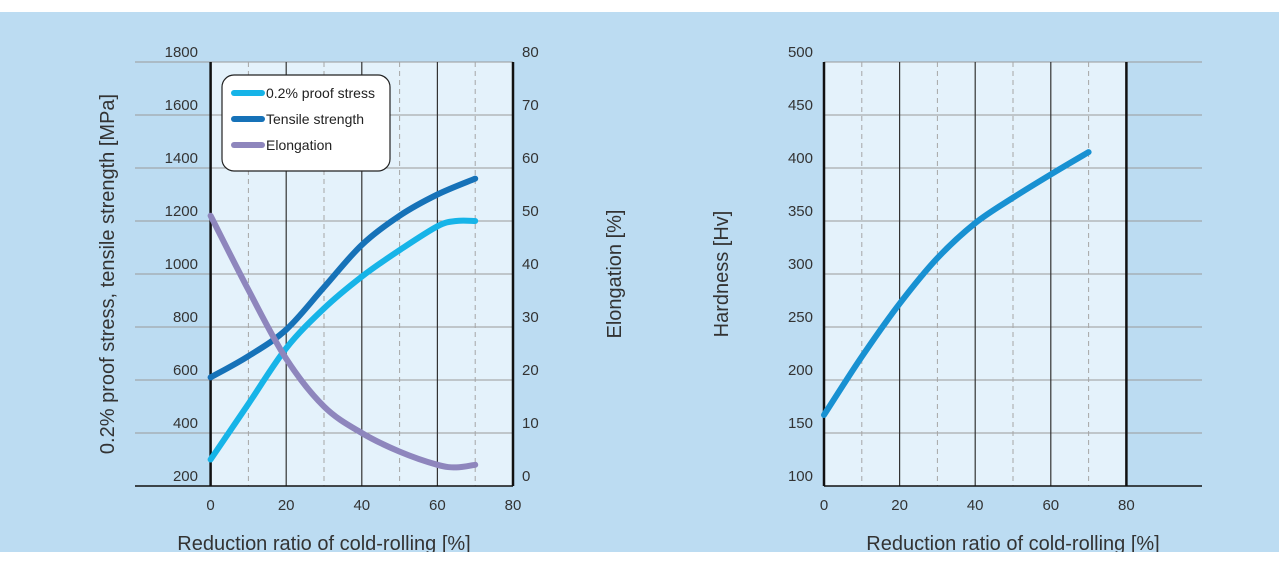  What do you see at coordinates (615, 274) in the screenshot?
I see `y-right-axis-title: Elongation [%]` at bounding box center [615, 274].